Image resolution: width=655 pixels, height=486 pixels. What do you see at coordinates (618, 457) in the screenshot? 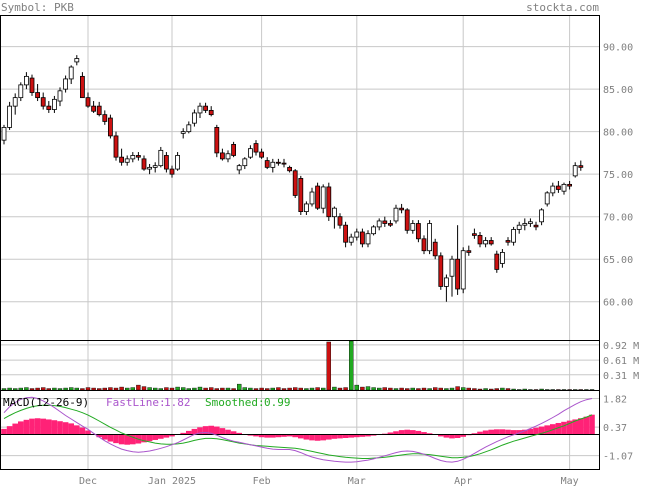
I see `macd-tick-label: -1.07` at bounding box center [618, 457].